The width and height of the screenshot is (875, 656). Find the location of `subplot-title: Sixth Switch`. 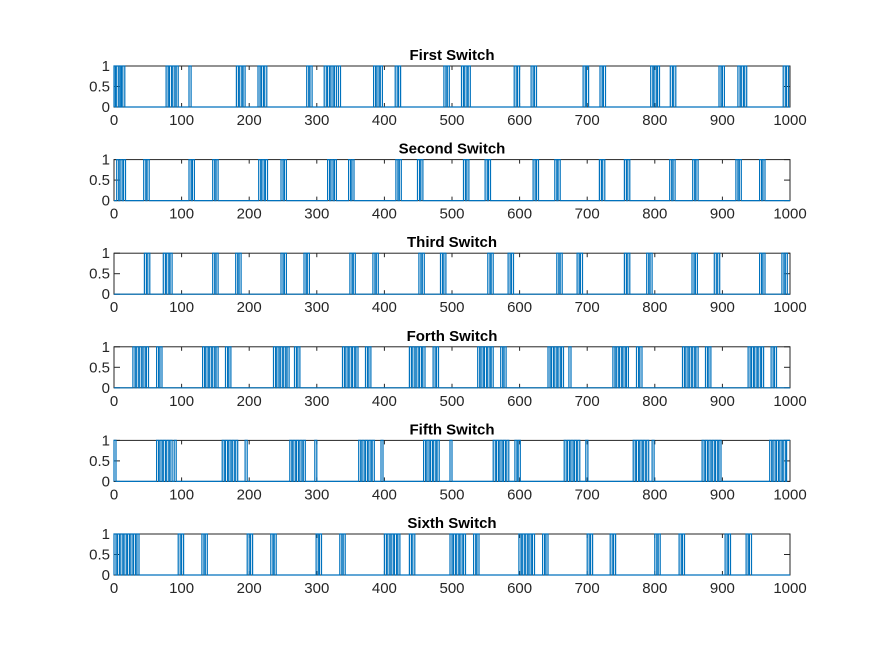

subplot-title: Sixth Switch is located at coordinates (451, 523).